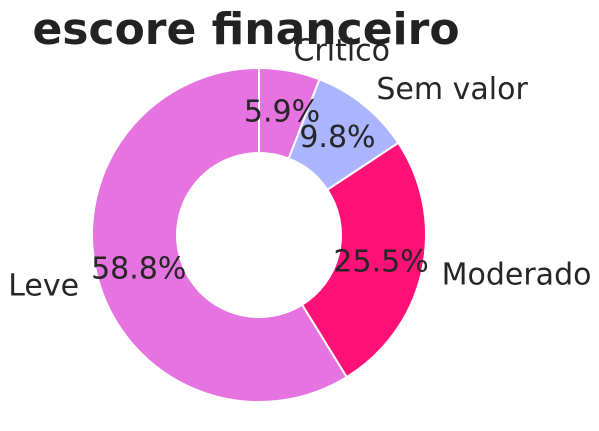 The image size is (599, 431). What do you see at coordinates (452, 89) in the screenshot?
I see `category-label-sem-valor: Sem valor` at bounding box center [452, 89].